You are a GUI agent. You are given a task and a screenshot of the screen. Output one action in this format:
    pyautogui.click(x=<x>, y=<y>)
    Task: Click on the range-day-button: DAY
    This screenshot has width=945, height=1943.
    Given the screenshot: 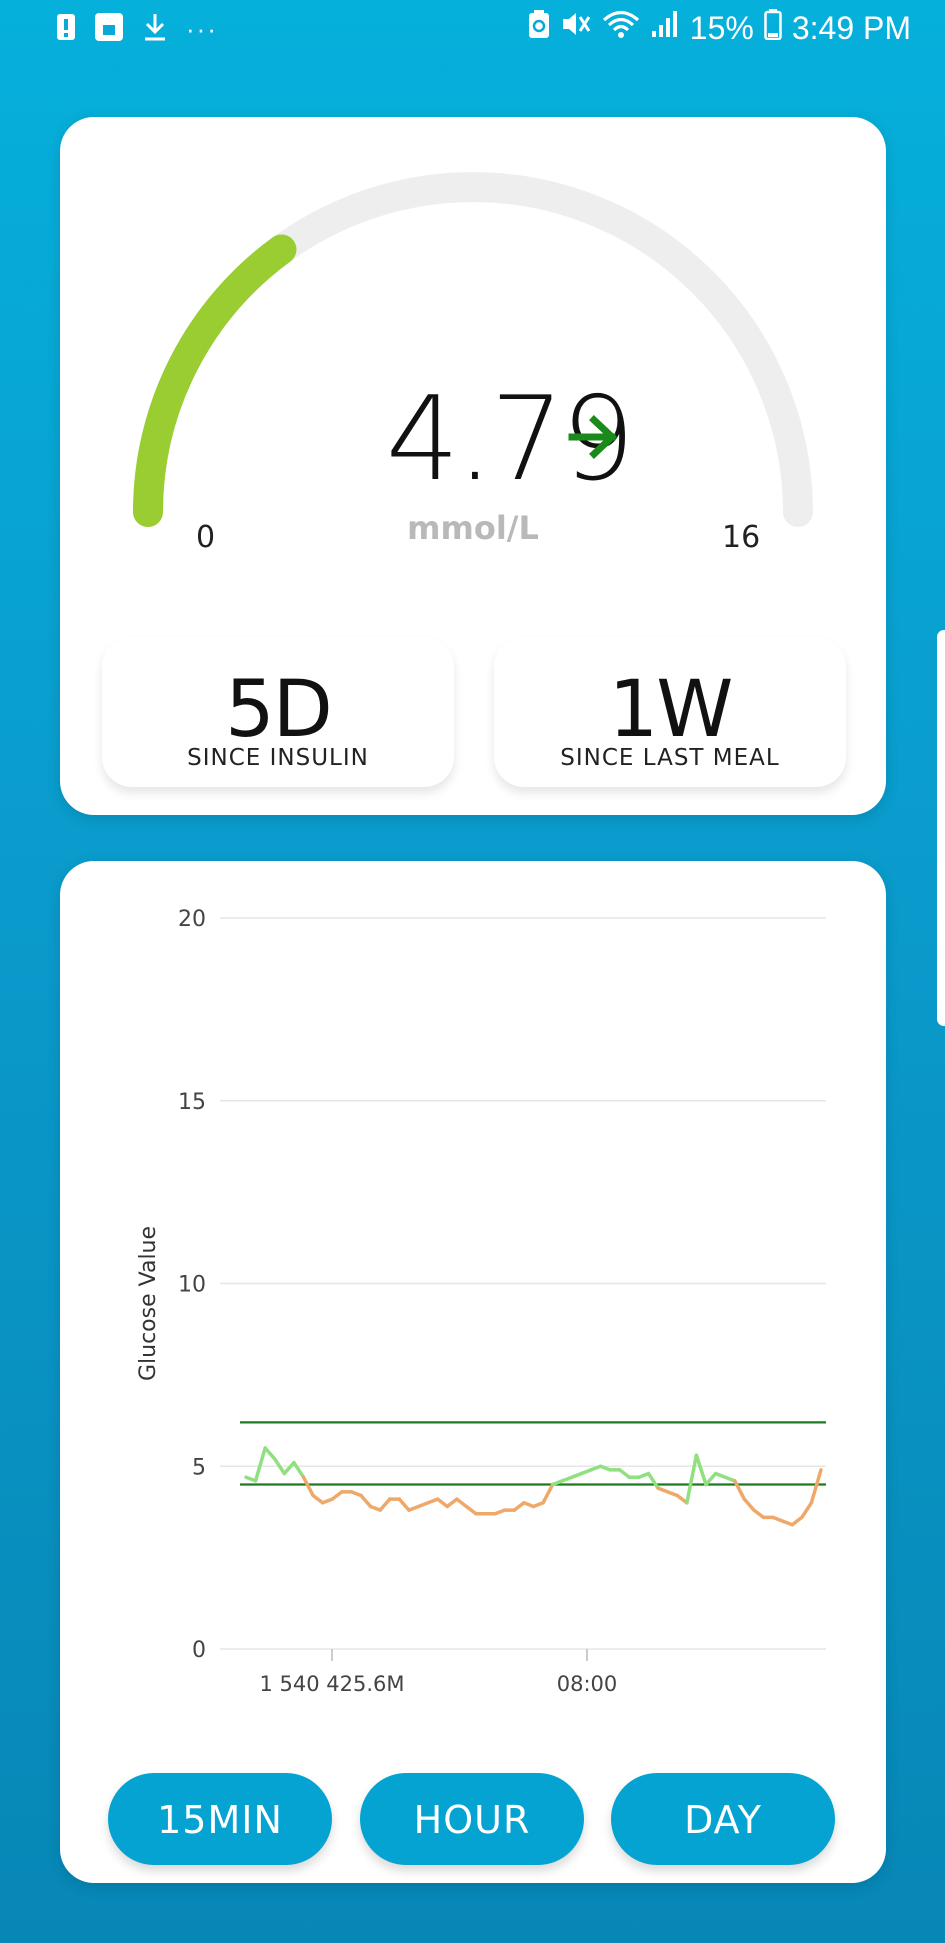 What is the action you would take?
    pyautogui.click(x=723, y=1819)
    